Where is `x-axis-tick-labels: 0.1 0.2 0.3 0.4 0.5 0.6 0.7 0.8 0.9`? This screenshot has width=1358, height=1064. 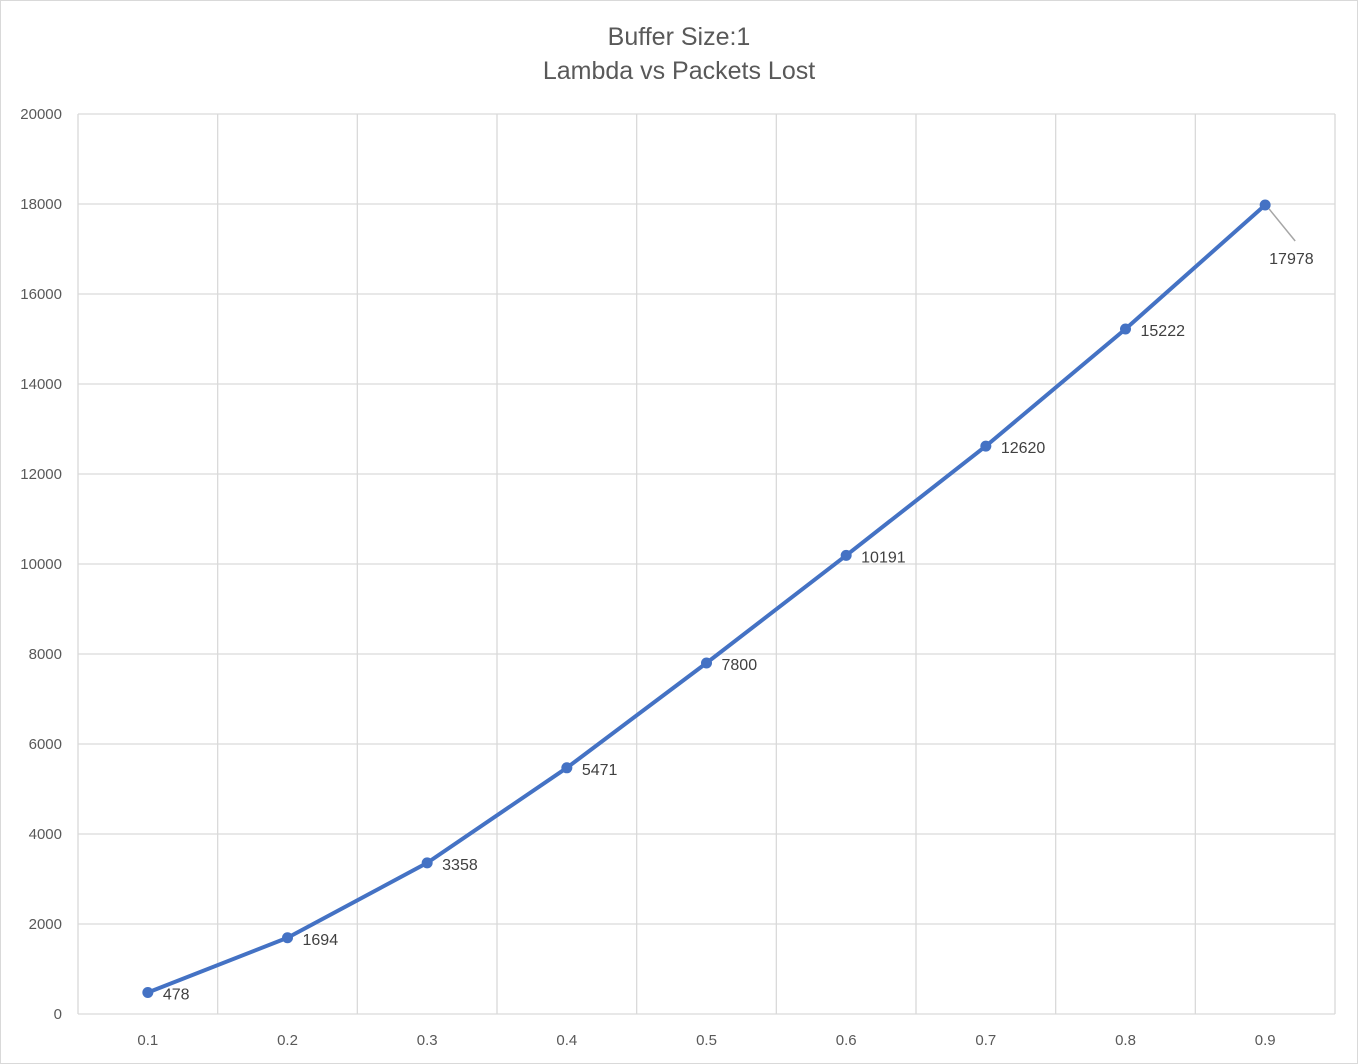 x-axis-tick-labels: 0.1 0.2 0.3 0.4 0.5 0.6 0.7 0.8 0.9 is located at coordinates (706, 1040).